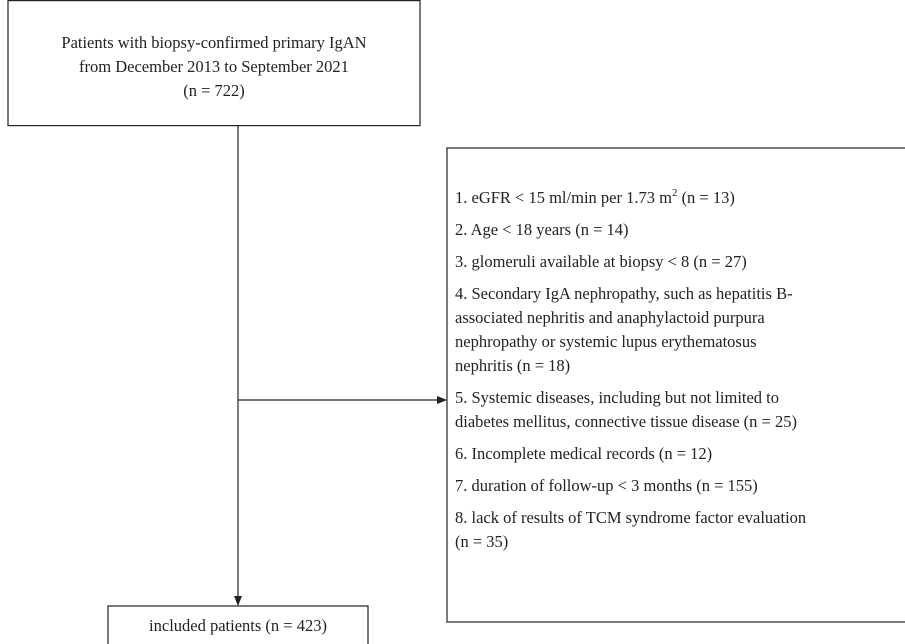 The image size is (905, 644). What do you see at coordinates (512, 365) in the screenshot?
I see `exclusion-text: nephritis (n = 18)` at bounding box center [512, 365].